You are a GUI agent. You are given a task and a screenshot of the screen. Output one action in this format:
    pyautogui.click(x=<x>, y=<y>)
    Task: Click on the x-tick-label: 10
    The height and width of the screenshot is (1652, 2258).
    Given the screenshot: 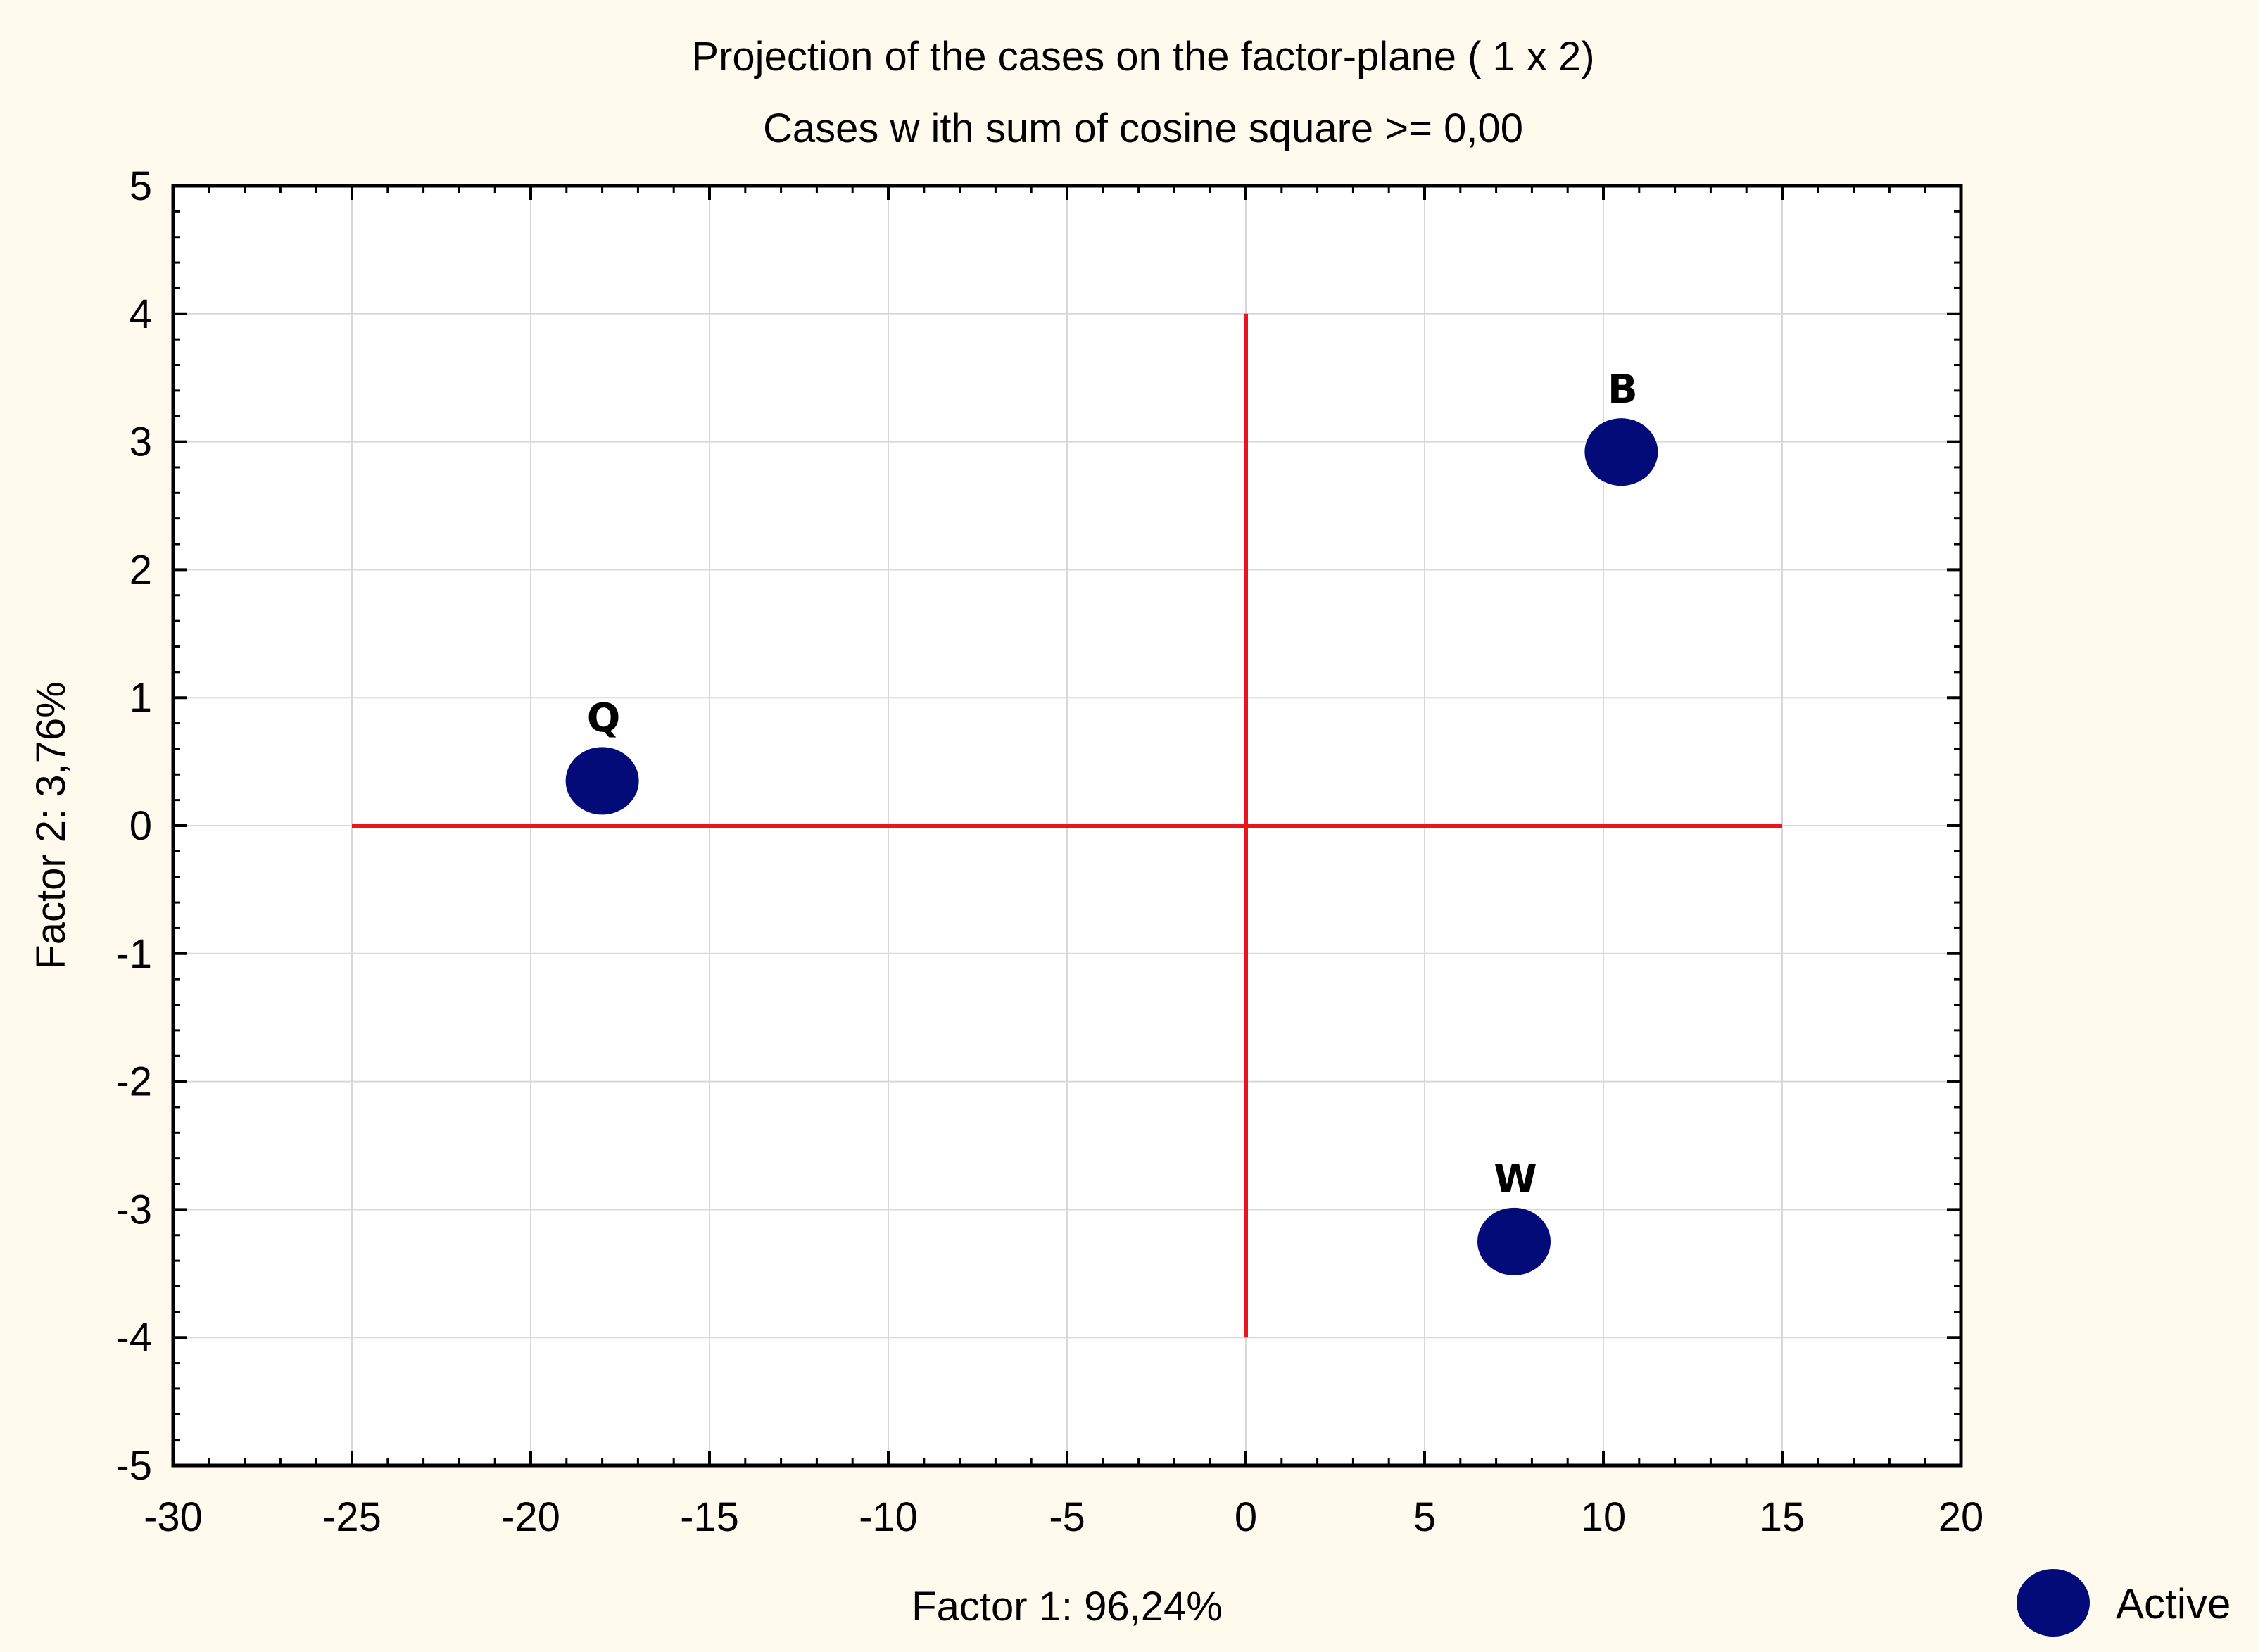 What is the action you would take?
    pyautogui.click(x=1604, y=1517)
    